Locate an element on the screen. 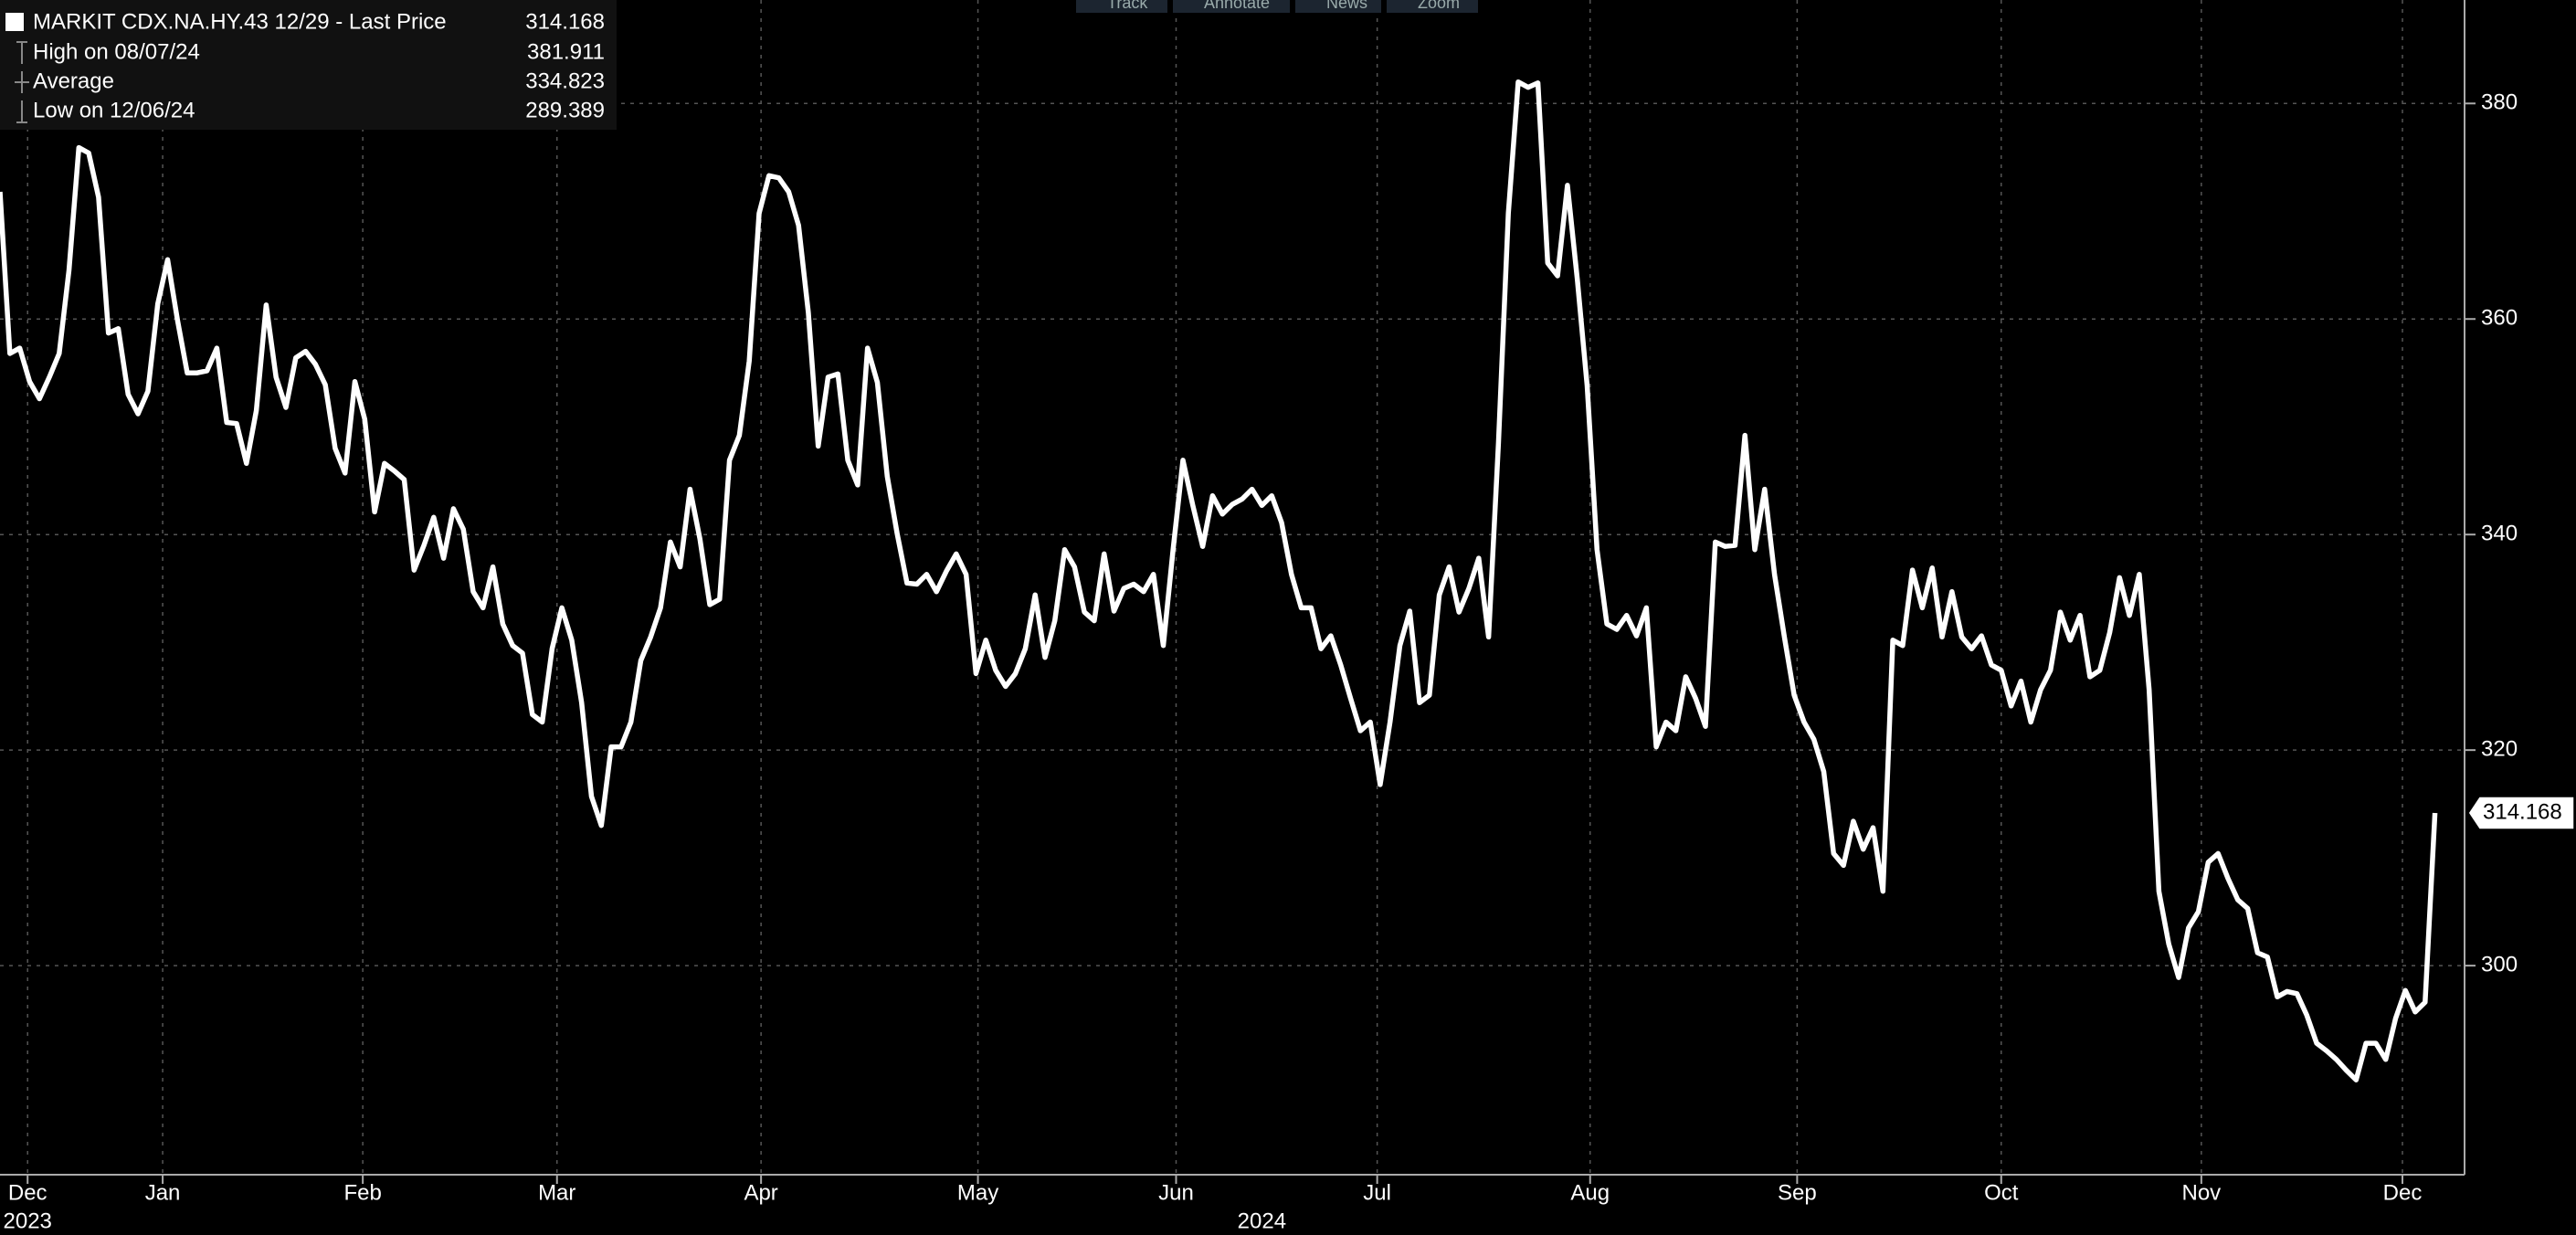 Image resolution: width=2576 pixels, height=1235 pixels. legend-title: MARKIT CDX.NA.HY.43 12/29 - Last Price is located at coordinates (240, 21).